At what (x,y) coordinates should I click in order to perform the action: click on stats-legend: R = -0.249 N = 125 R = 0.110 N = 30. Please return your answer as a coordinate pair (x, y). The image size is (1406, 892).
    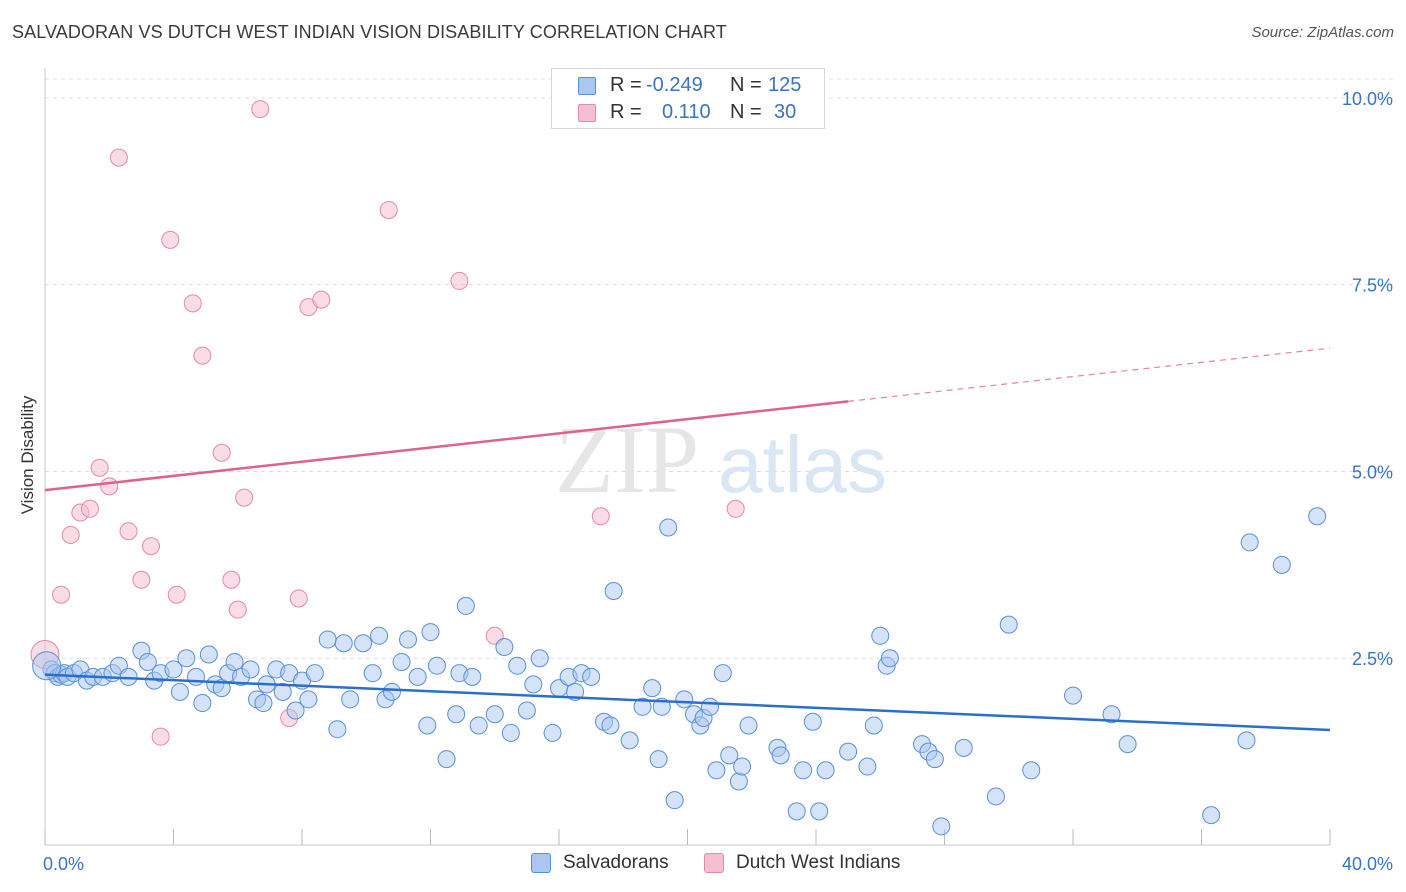
    Looking at the image, I should click on (688, 98).